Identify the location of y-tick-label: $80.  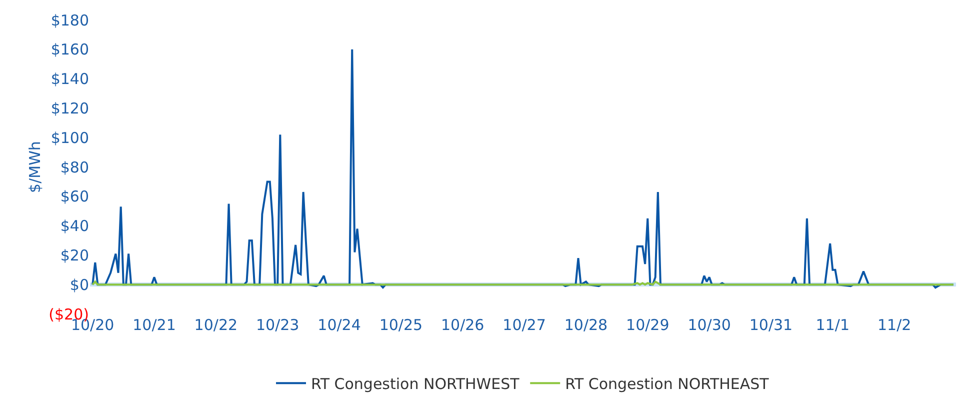
(74, 167).